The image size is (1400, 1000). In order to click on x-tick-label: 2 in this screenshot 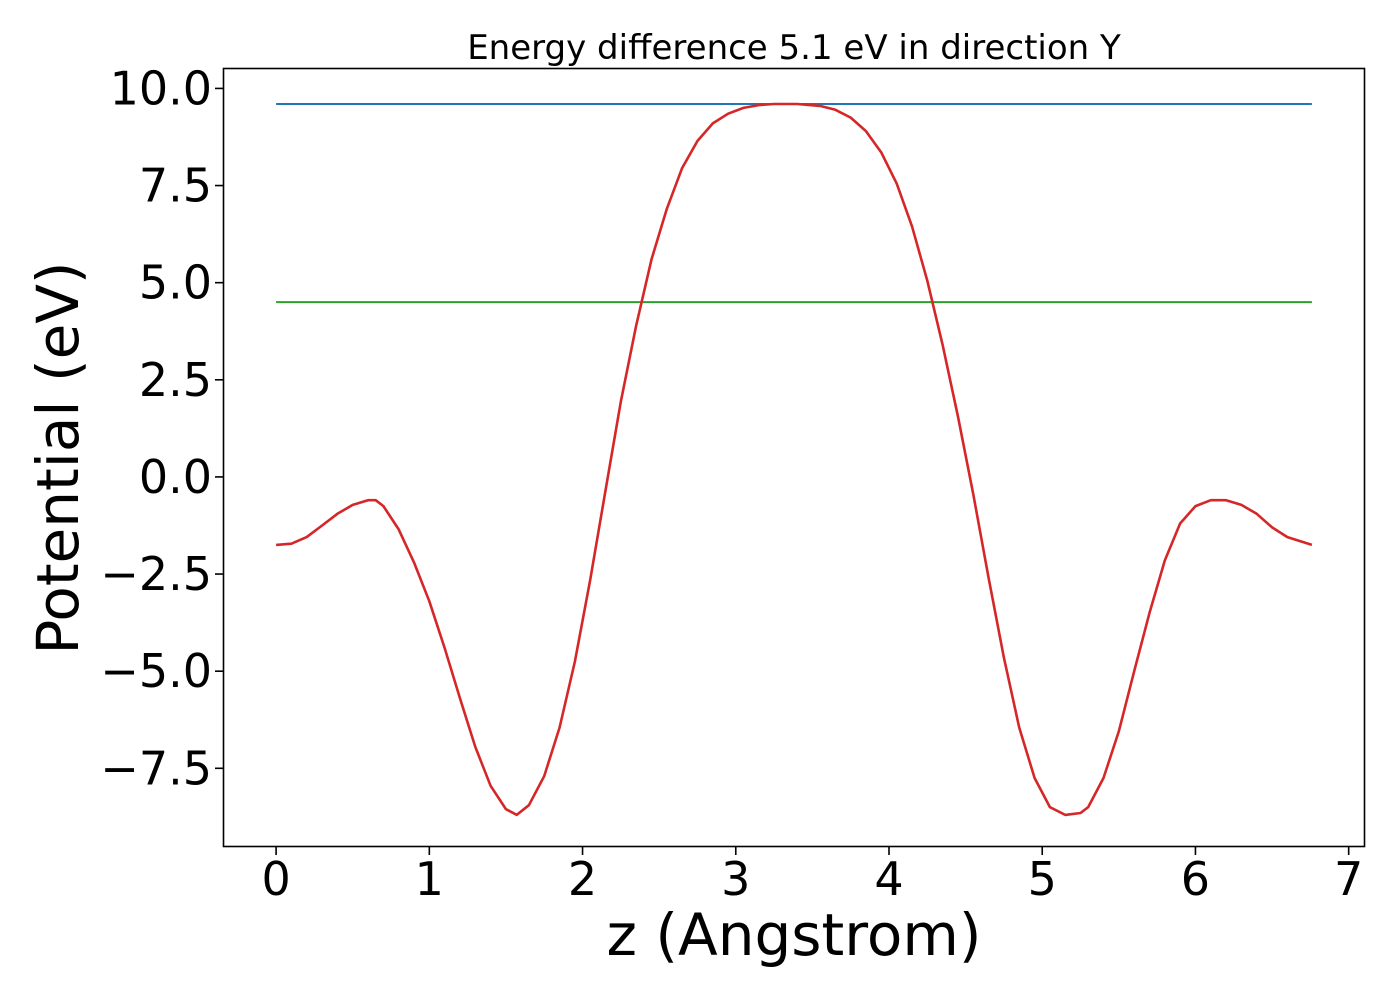, I will do `click(582, 879)`.